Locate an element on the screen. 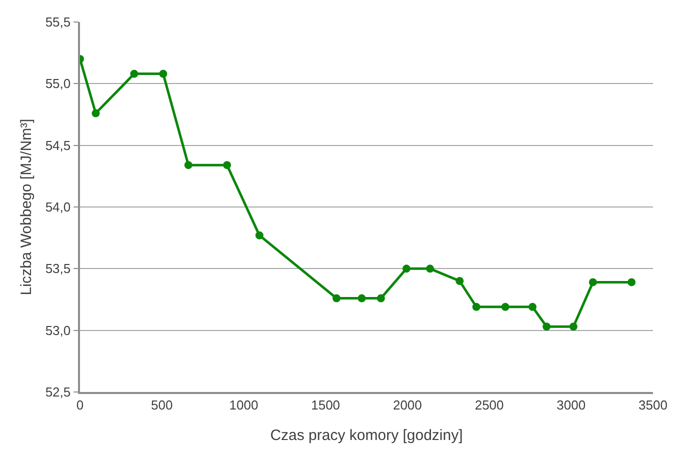  x-axis-title: Czas pracy komory [godziny] is located at coordinates (366, 435).